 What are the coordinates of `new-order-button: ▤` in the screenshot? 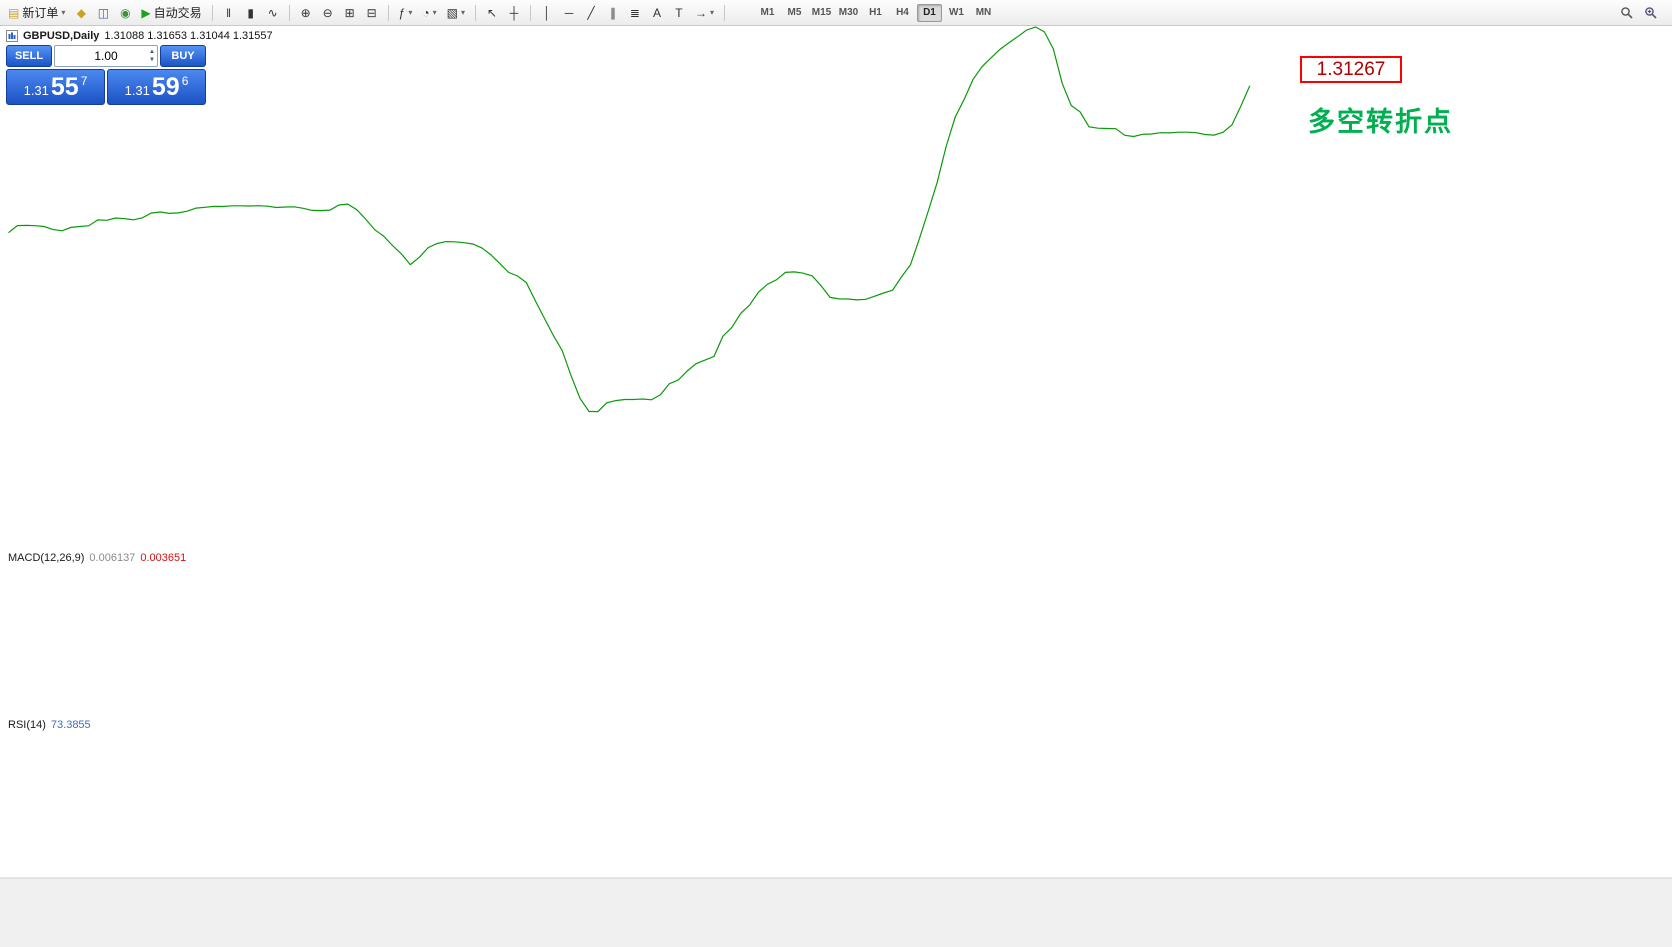 It's located at (14, 12).